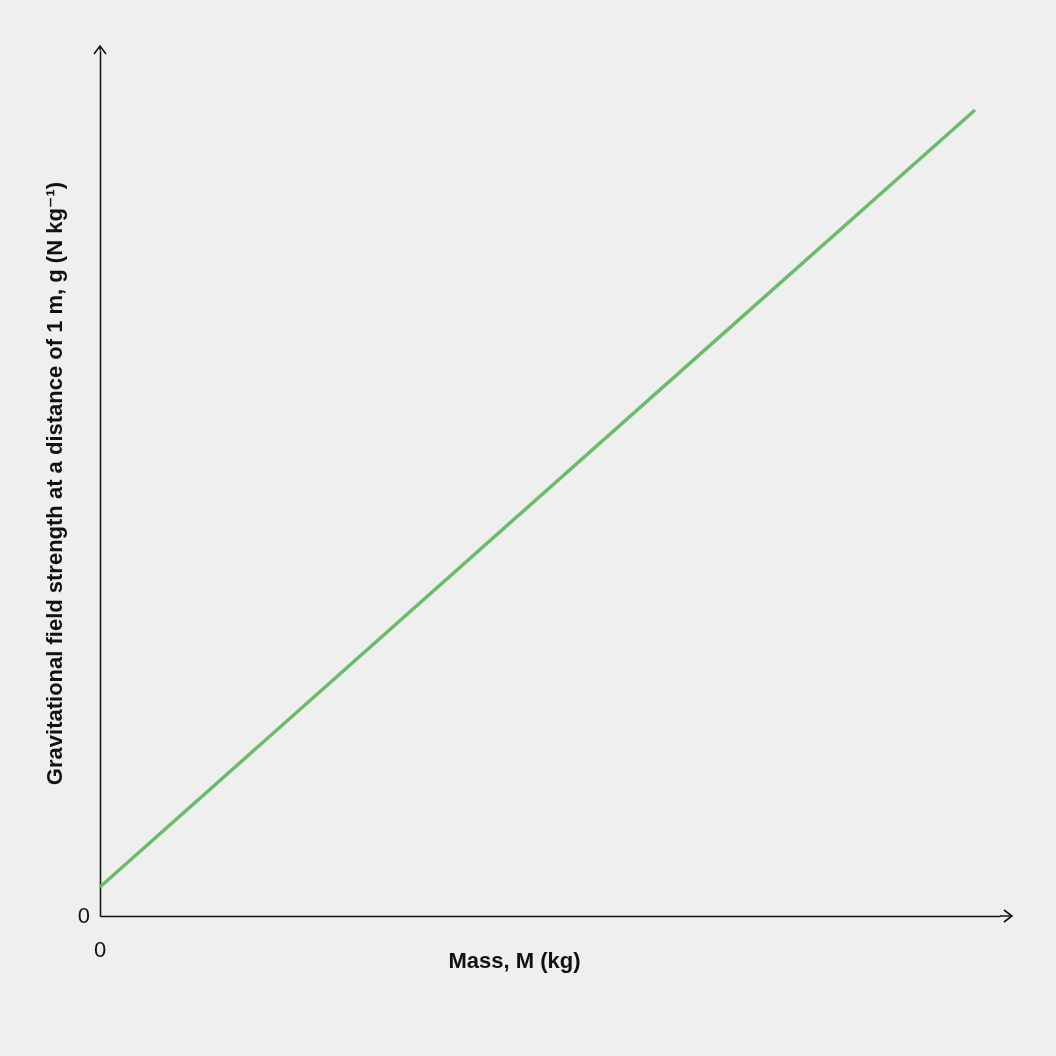 The width and height of the screenshot is (1056, 1056). Describe the element at coordinates (100, 949) in the screenshot. I see `text: 0` at that location.